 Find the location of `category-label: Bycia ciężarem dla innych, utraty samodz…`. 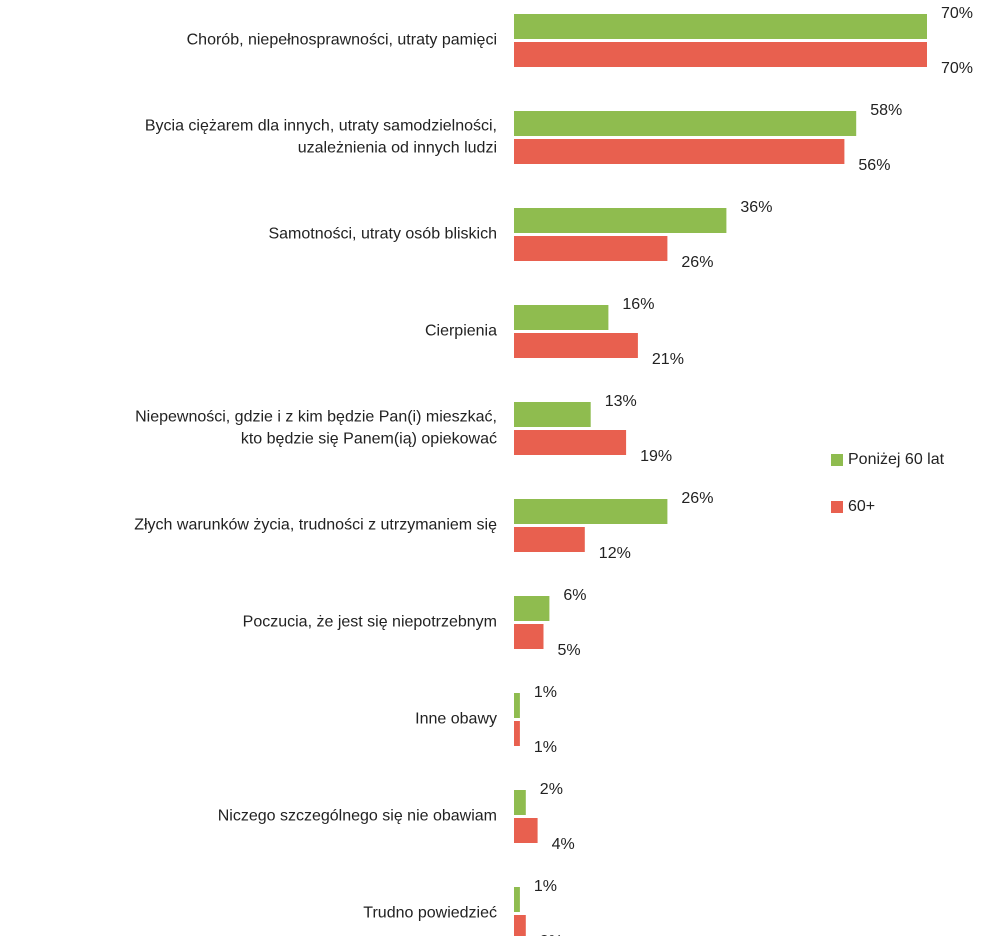

category-label: Bycia ciężarem dla innych, utraty samodz… is located at coordinates (321, 137).